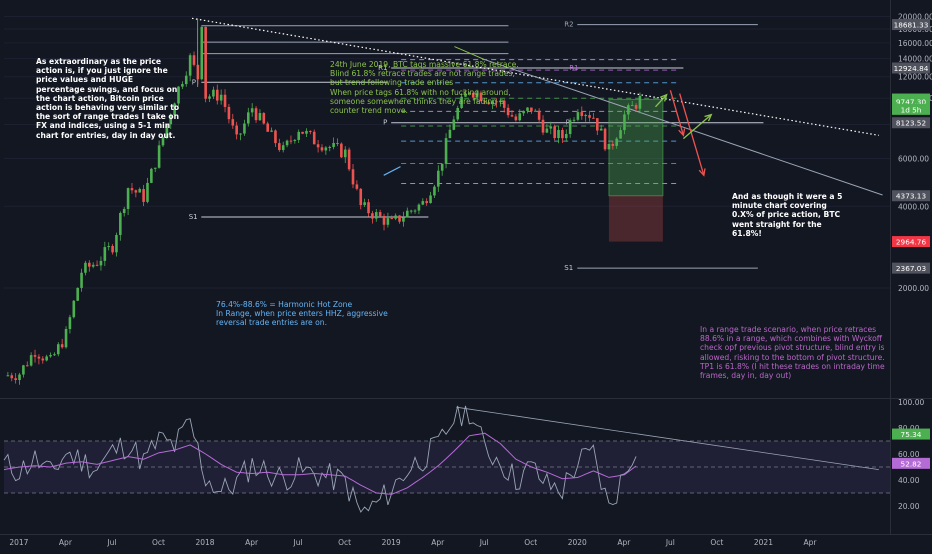  I want to click on price-tag-label: 12924.84, so click(911, 68).